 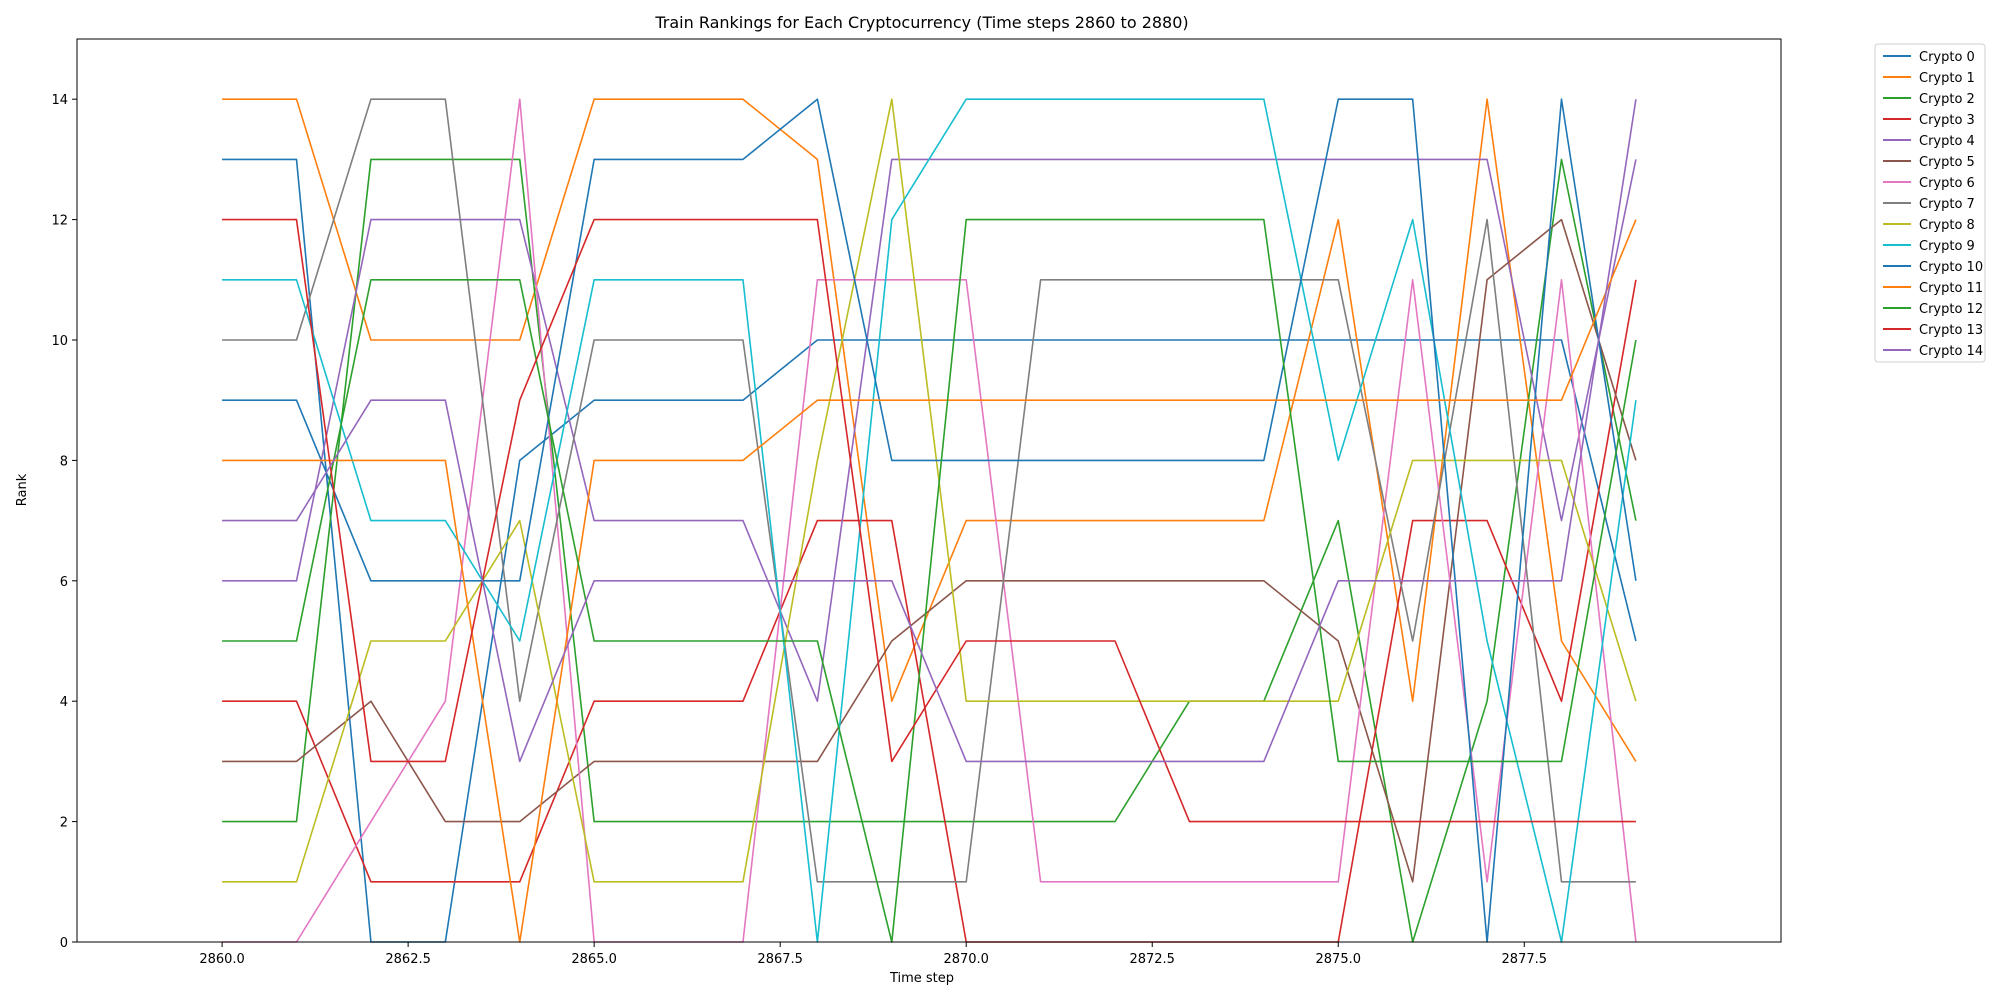 I want to click on y-tick-label: 4, so click(x=64, y=702).